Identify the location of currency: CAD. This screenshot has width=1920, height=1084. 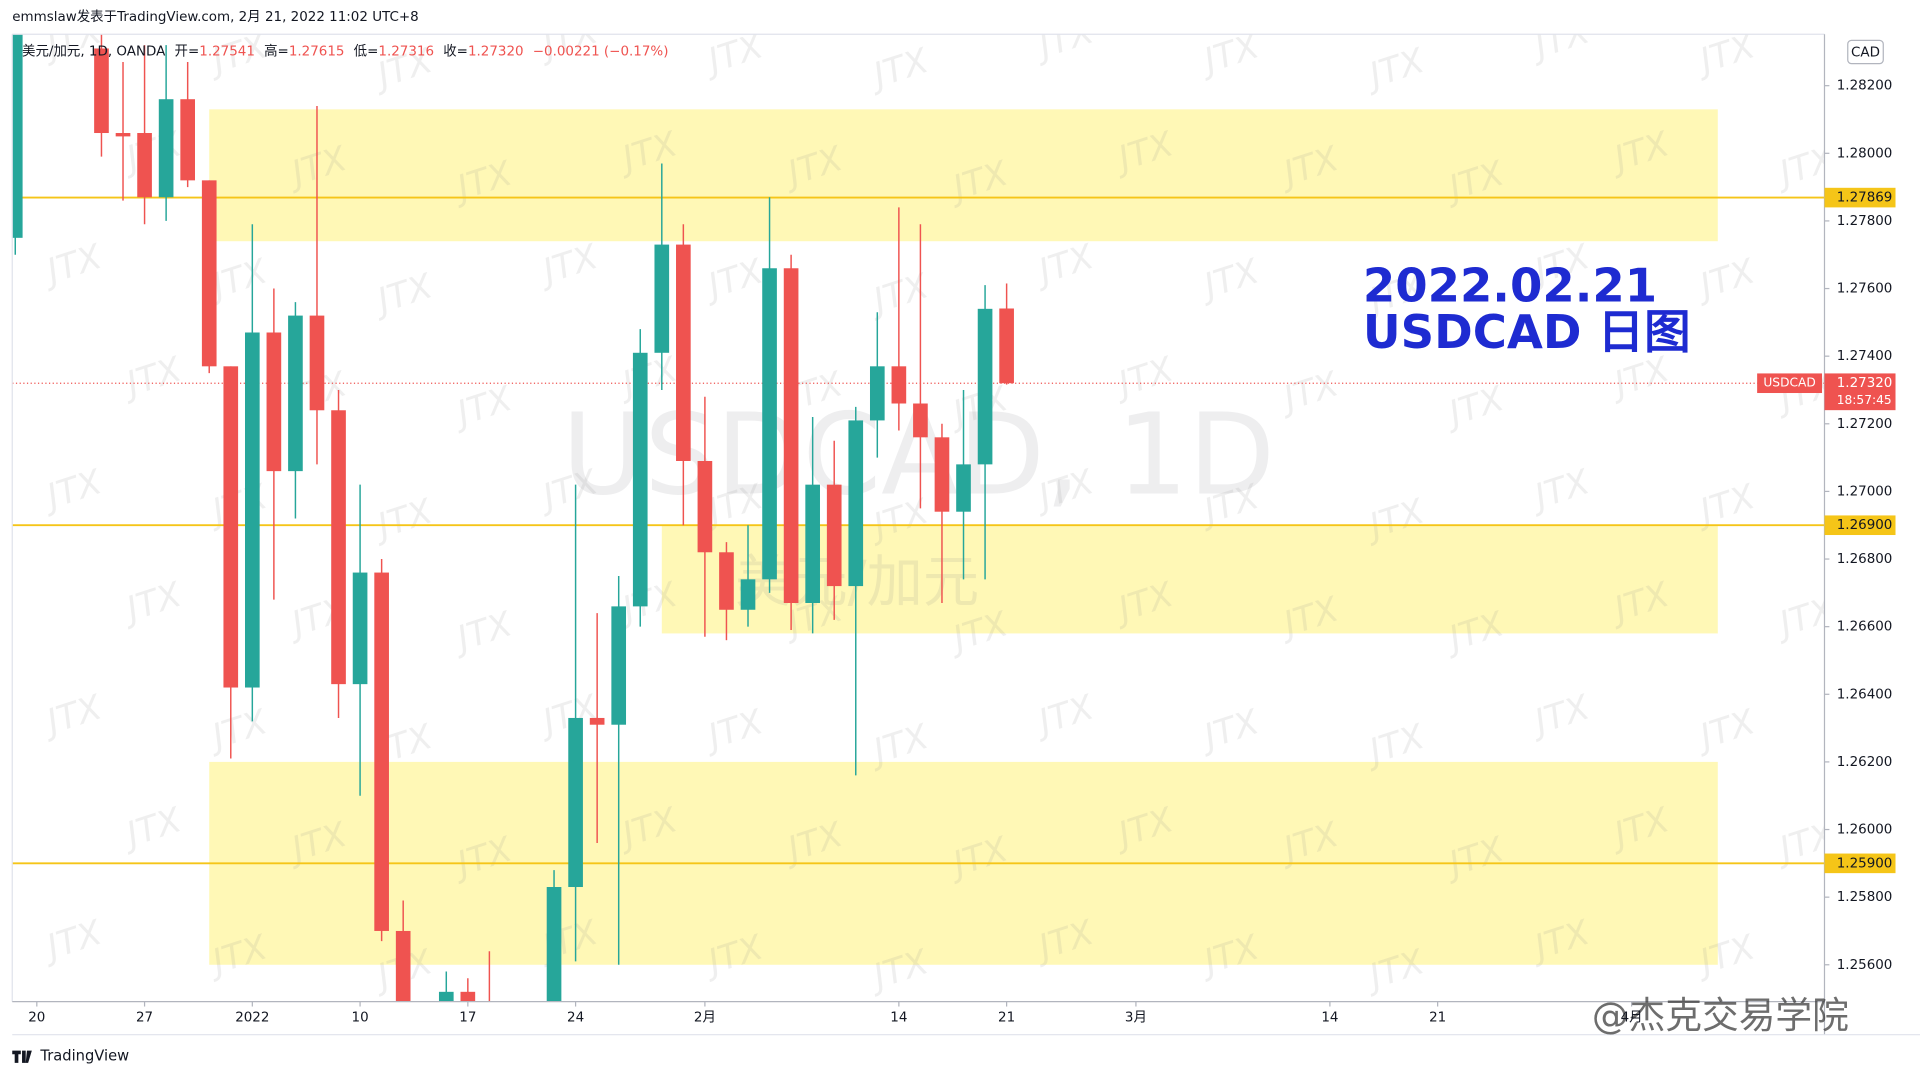
(1865, 53).